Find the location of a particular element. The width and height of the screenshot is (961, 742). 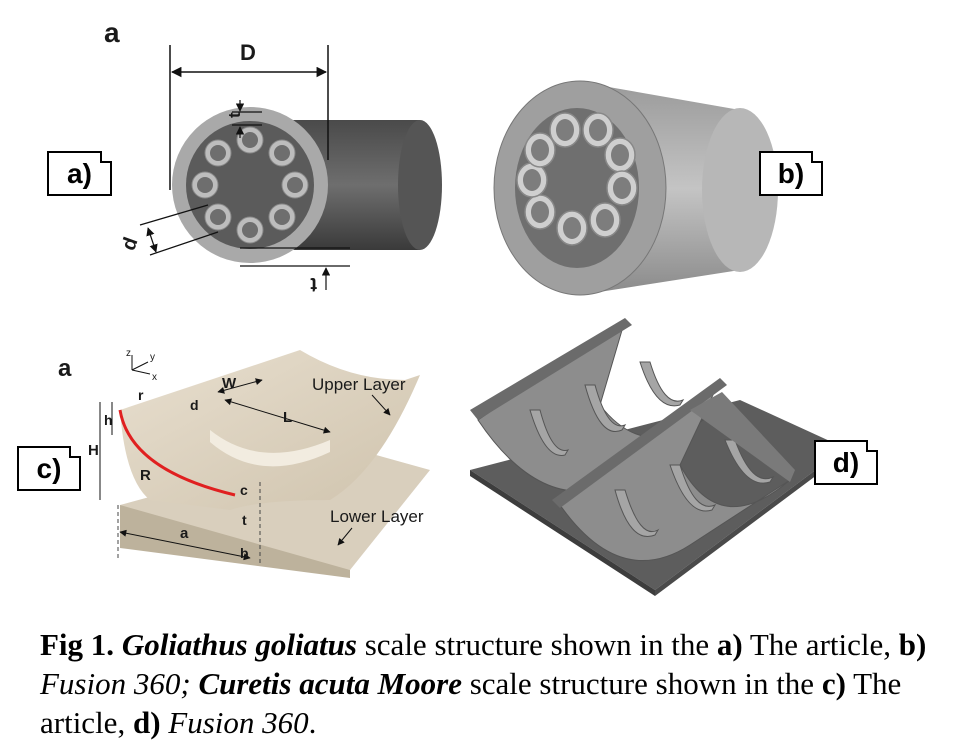

diagram-a-D-label: D is located at coordinates (248, 52).